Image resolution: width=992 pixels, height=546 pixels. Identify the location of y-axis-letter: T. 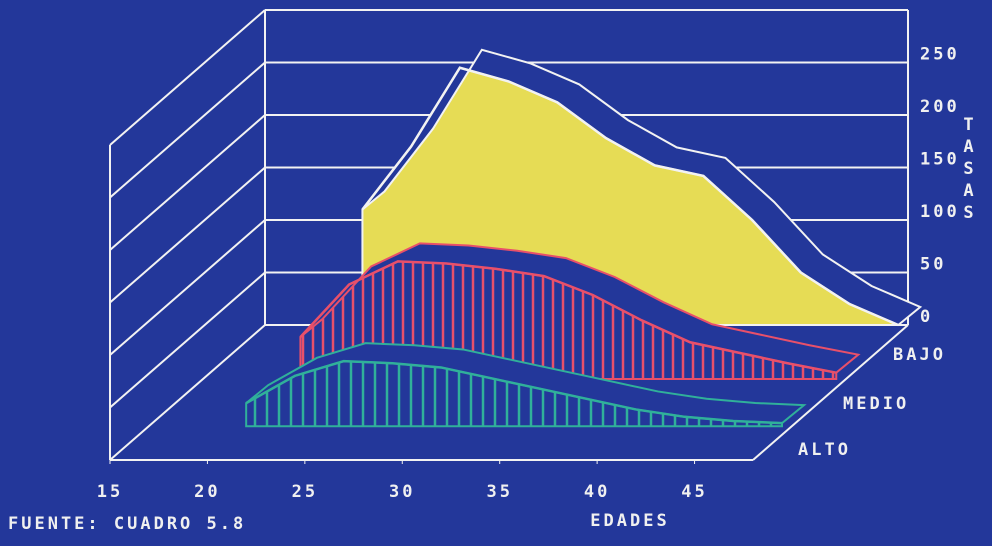
(969, 125).